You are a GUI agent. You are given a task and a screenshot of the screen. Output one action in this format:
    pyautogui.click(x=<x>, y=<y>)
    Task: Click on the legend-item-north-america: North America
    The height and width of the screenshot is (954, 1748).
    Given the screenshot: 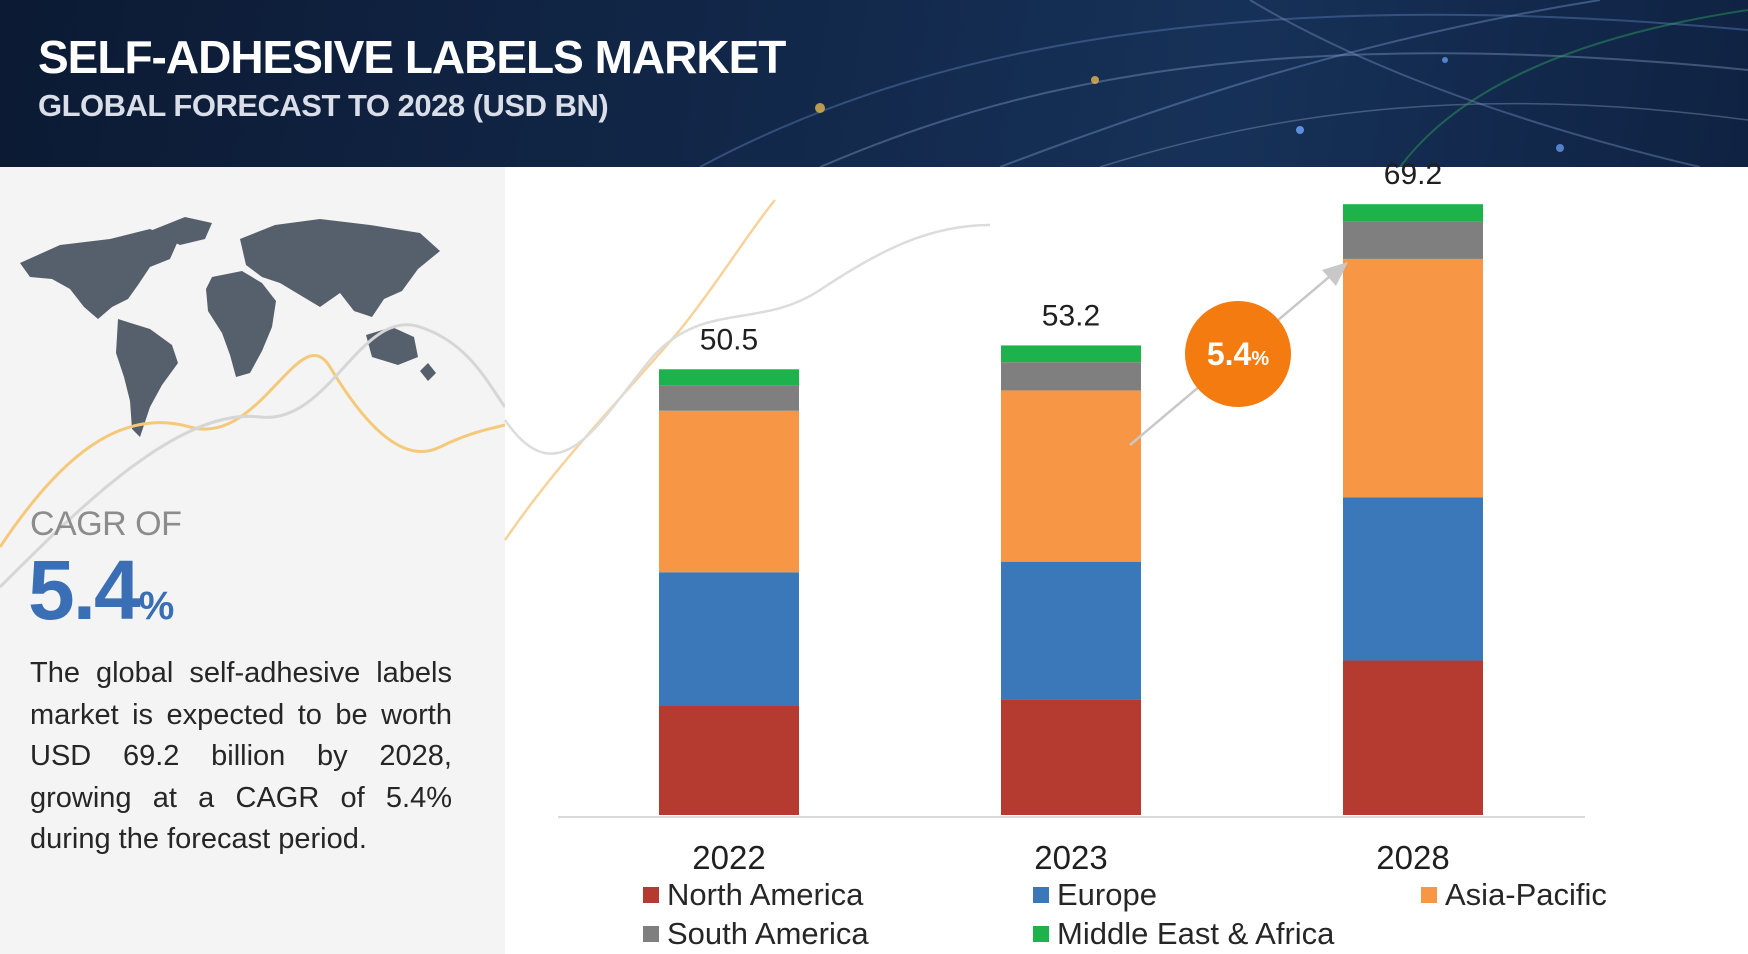 What is the action you would take?
    pyautogui.click(x=753, y=895)
    